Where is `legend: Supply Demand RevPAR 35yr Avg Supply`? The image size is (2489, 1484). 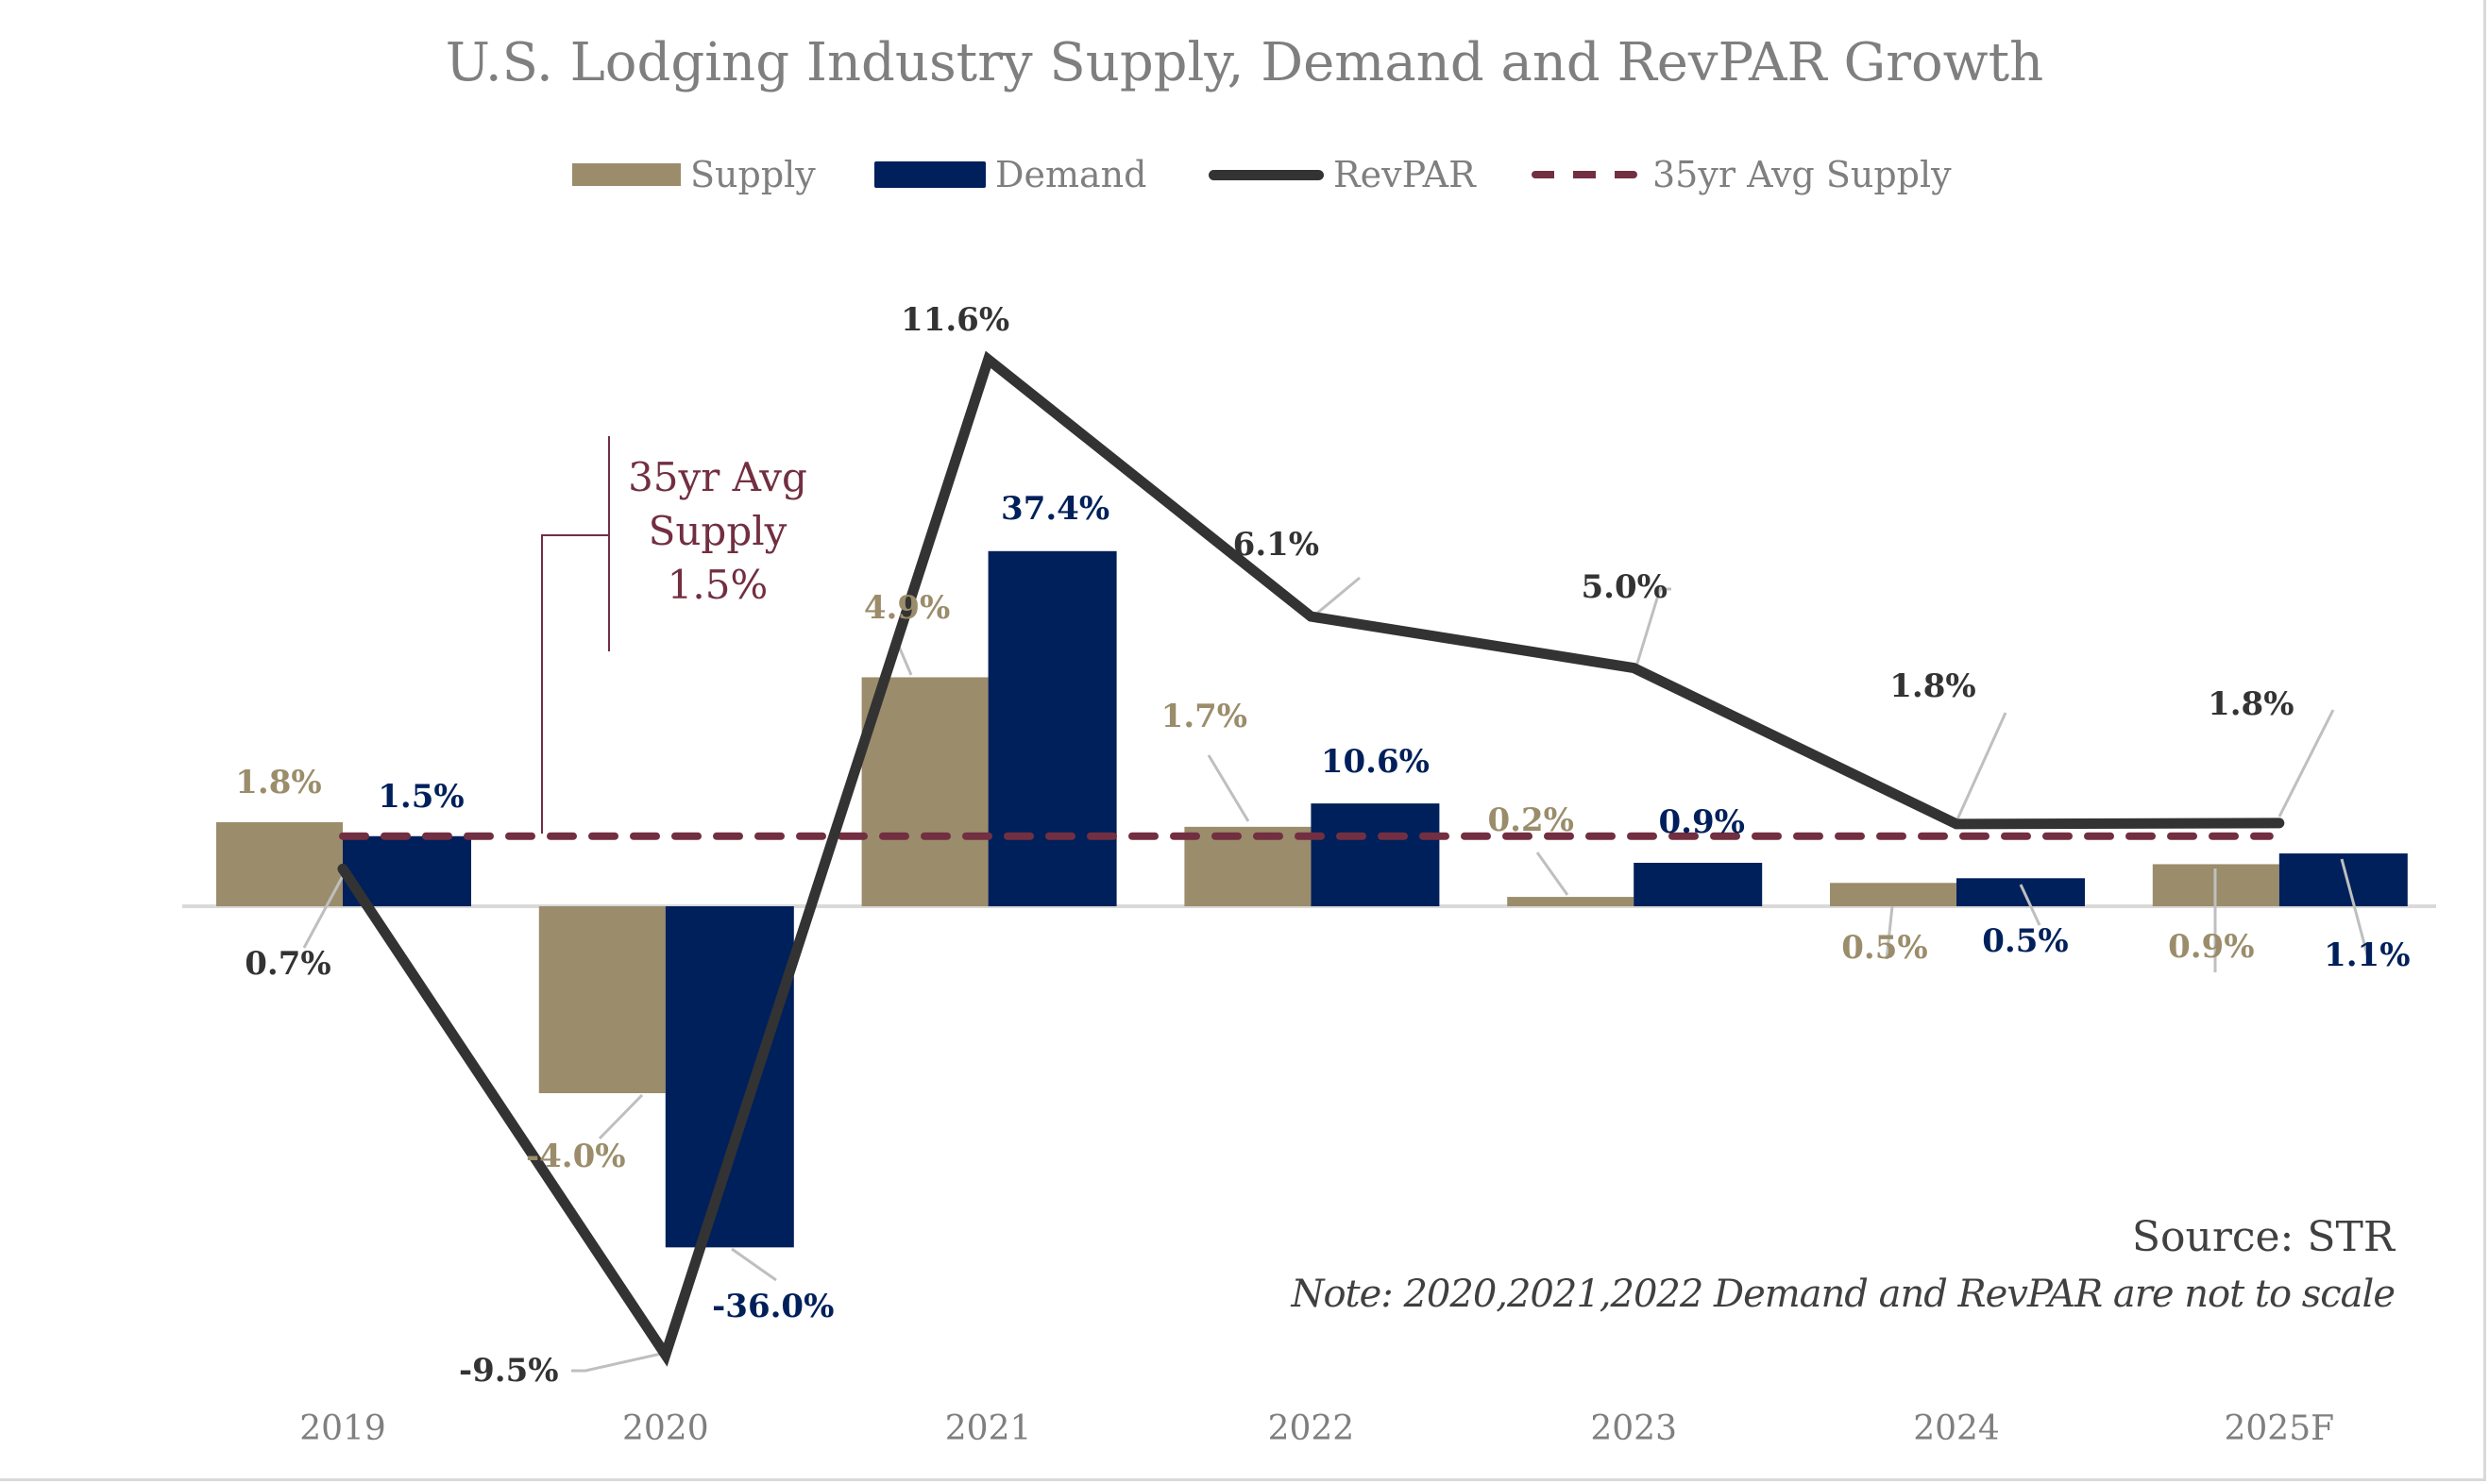
legend: Supply Demand RevPAR 35yr Avg Supply is located at coordinates (1244, 174).